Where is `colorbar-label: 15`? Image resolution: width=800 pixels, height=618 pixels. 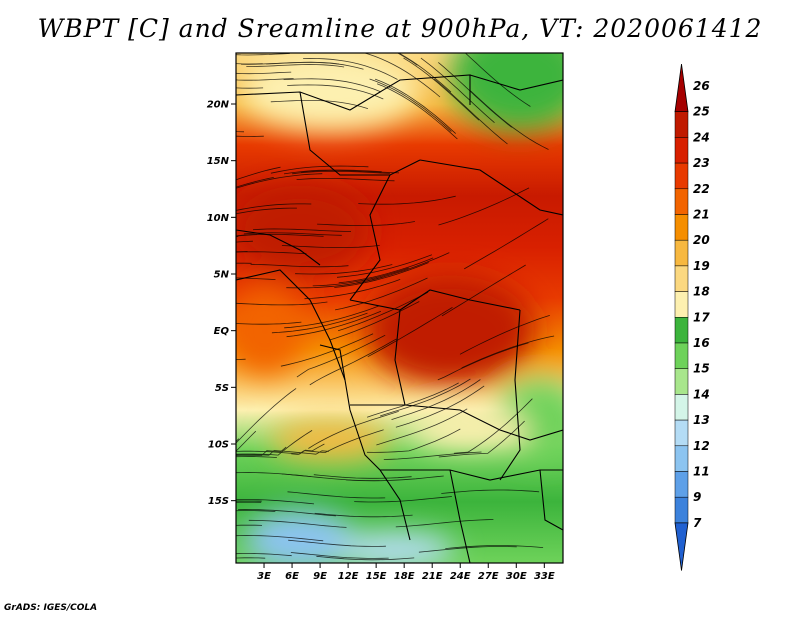
colorbar-label: 15 is located at coordinates (701, 369).